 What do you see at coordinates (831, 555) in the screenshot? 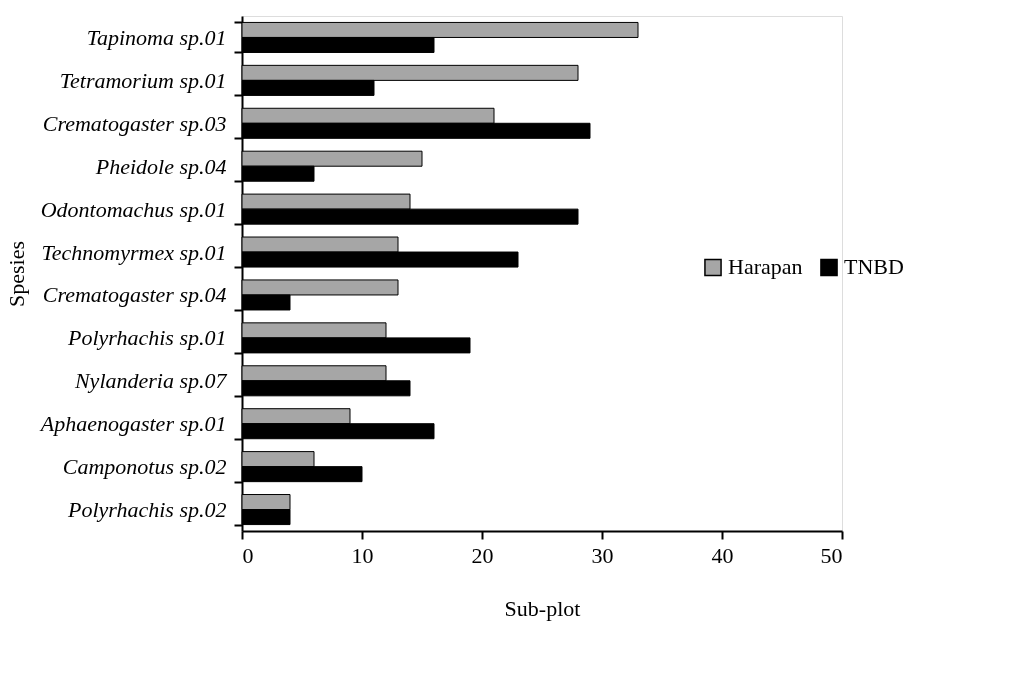
I see `x-tick-label: 50` at bounding box center [831, 555].